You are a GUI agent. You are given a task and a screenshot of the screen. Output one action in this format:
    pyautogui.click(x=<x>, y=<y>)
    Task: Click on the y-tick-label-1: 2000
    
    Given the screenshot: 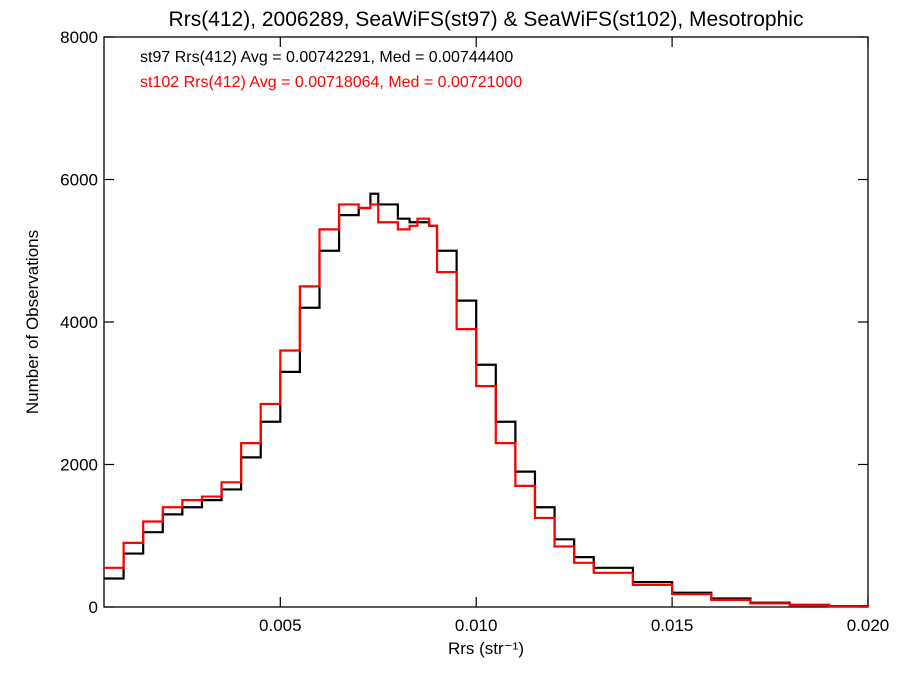 What is the action you would take?
    pyautogui.click(x=79, y=465)
    